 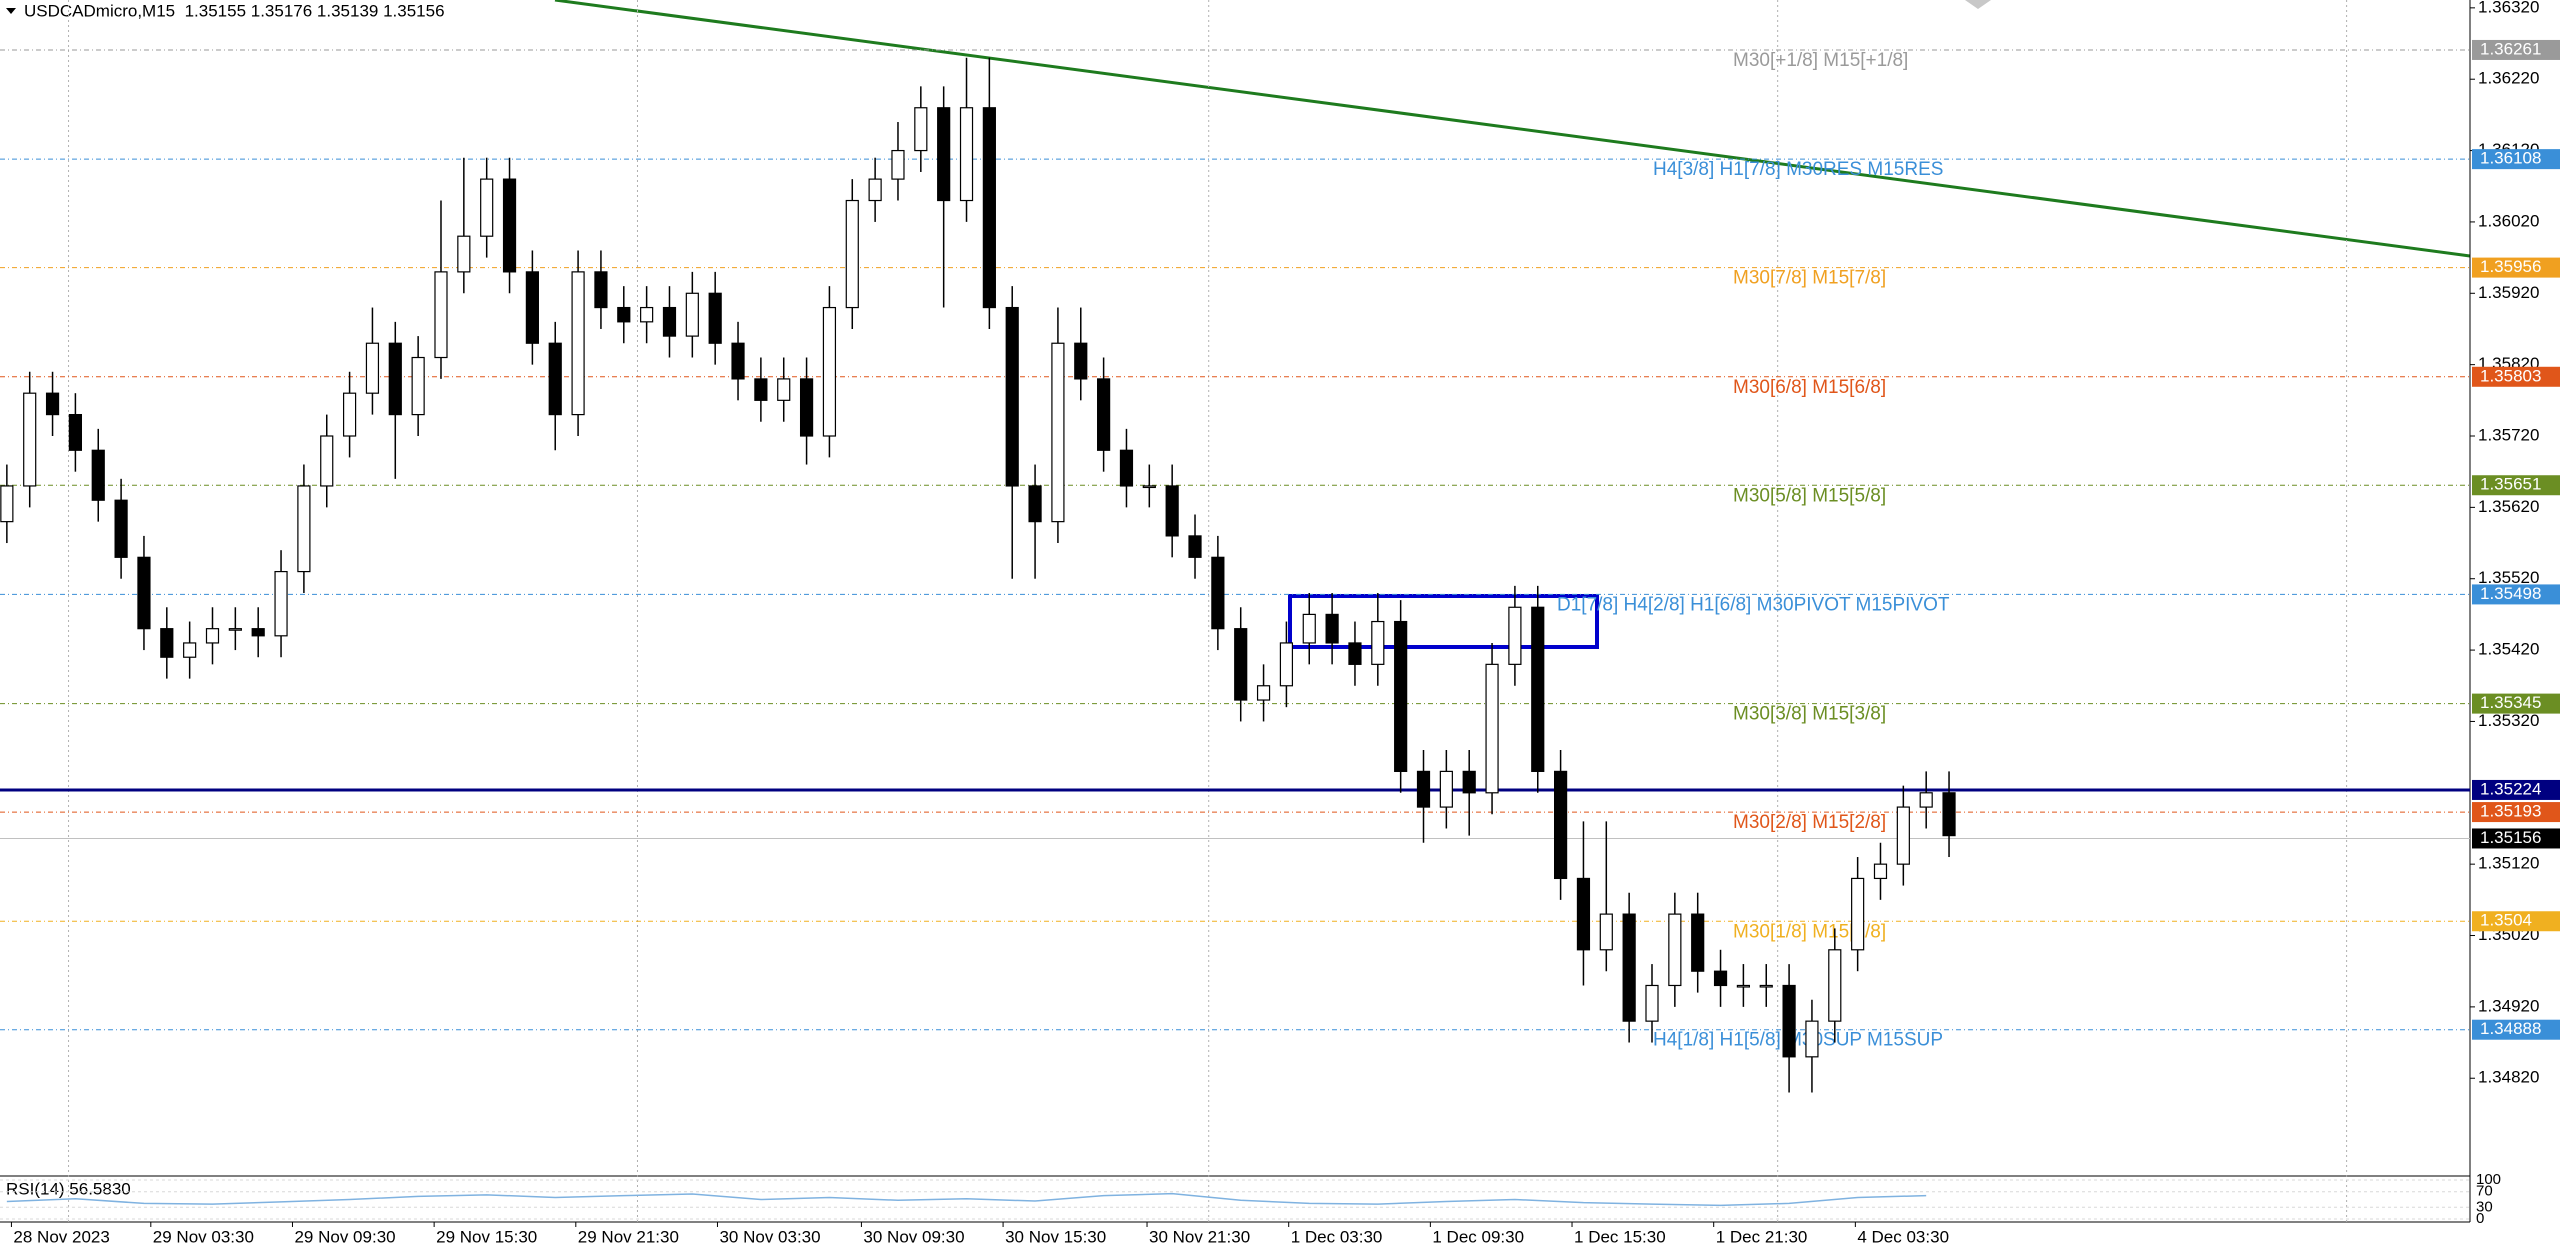 I want to click on x-tick-label: 29 Nov 03:30, so click(x=203, y=1236).